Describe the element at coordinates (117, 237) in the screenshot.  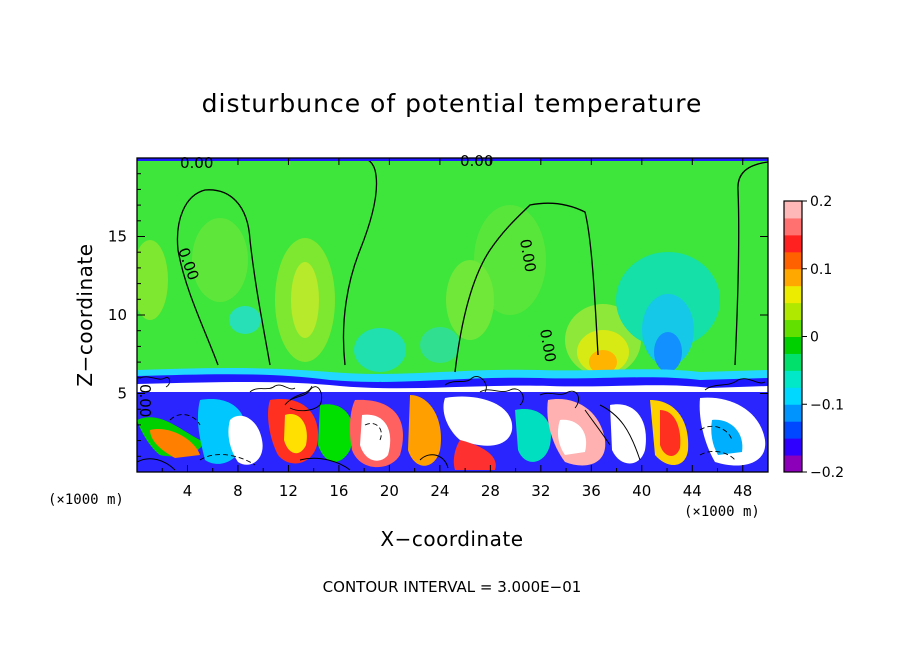
I see `y-tick-label: 15` at that location.